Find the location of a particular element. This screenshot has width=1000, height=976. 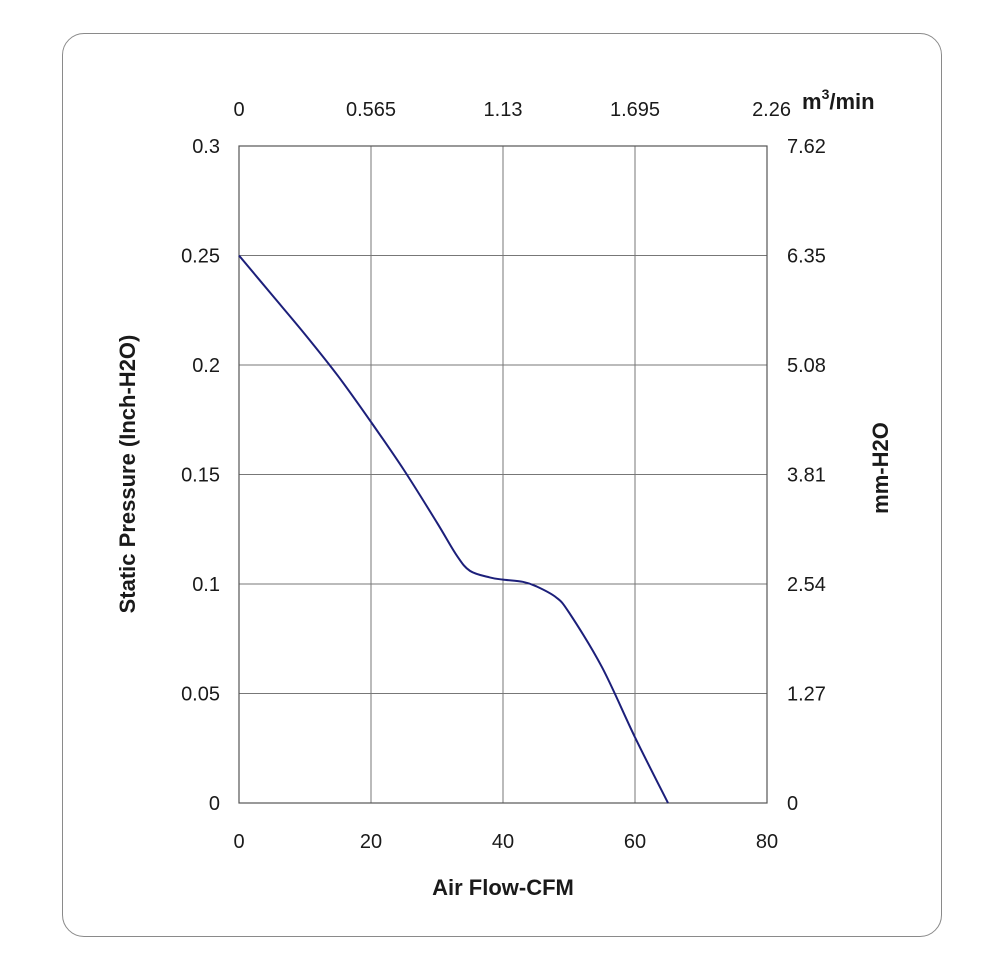

x-tick-label: 40 is located at coordinates (503, 842).